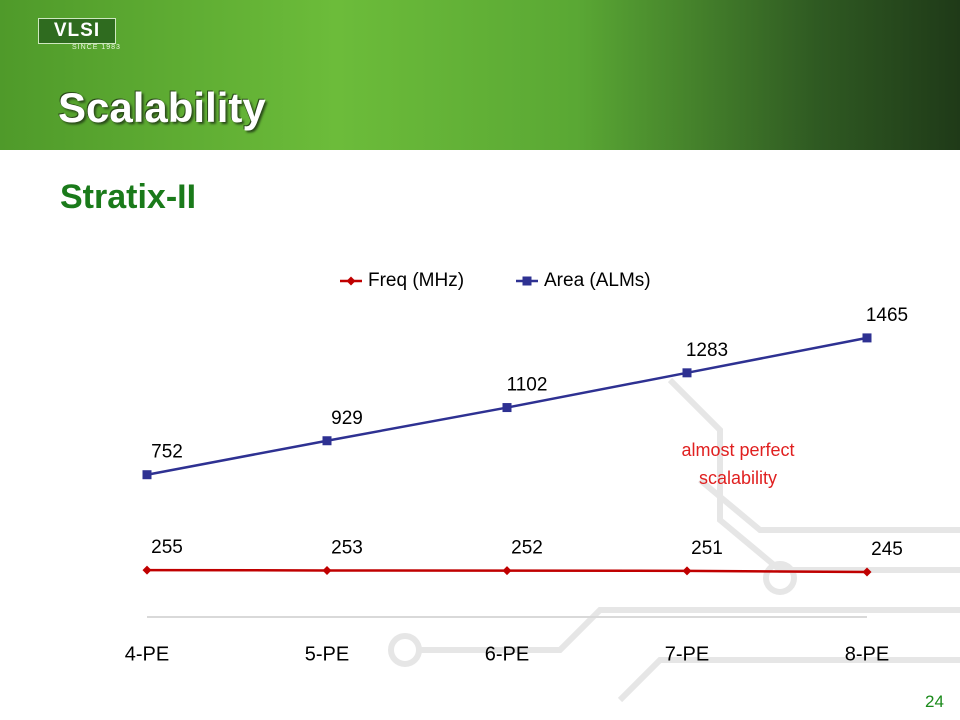  I want to click on x-tick-label: 4-PE, so click(147, 654).